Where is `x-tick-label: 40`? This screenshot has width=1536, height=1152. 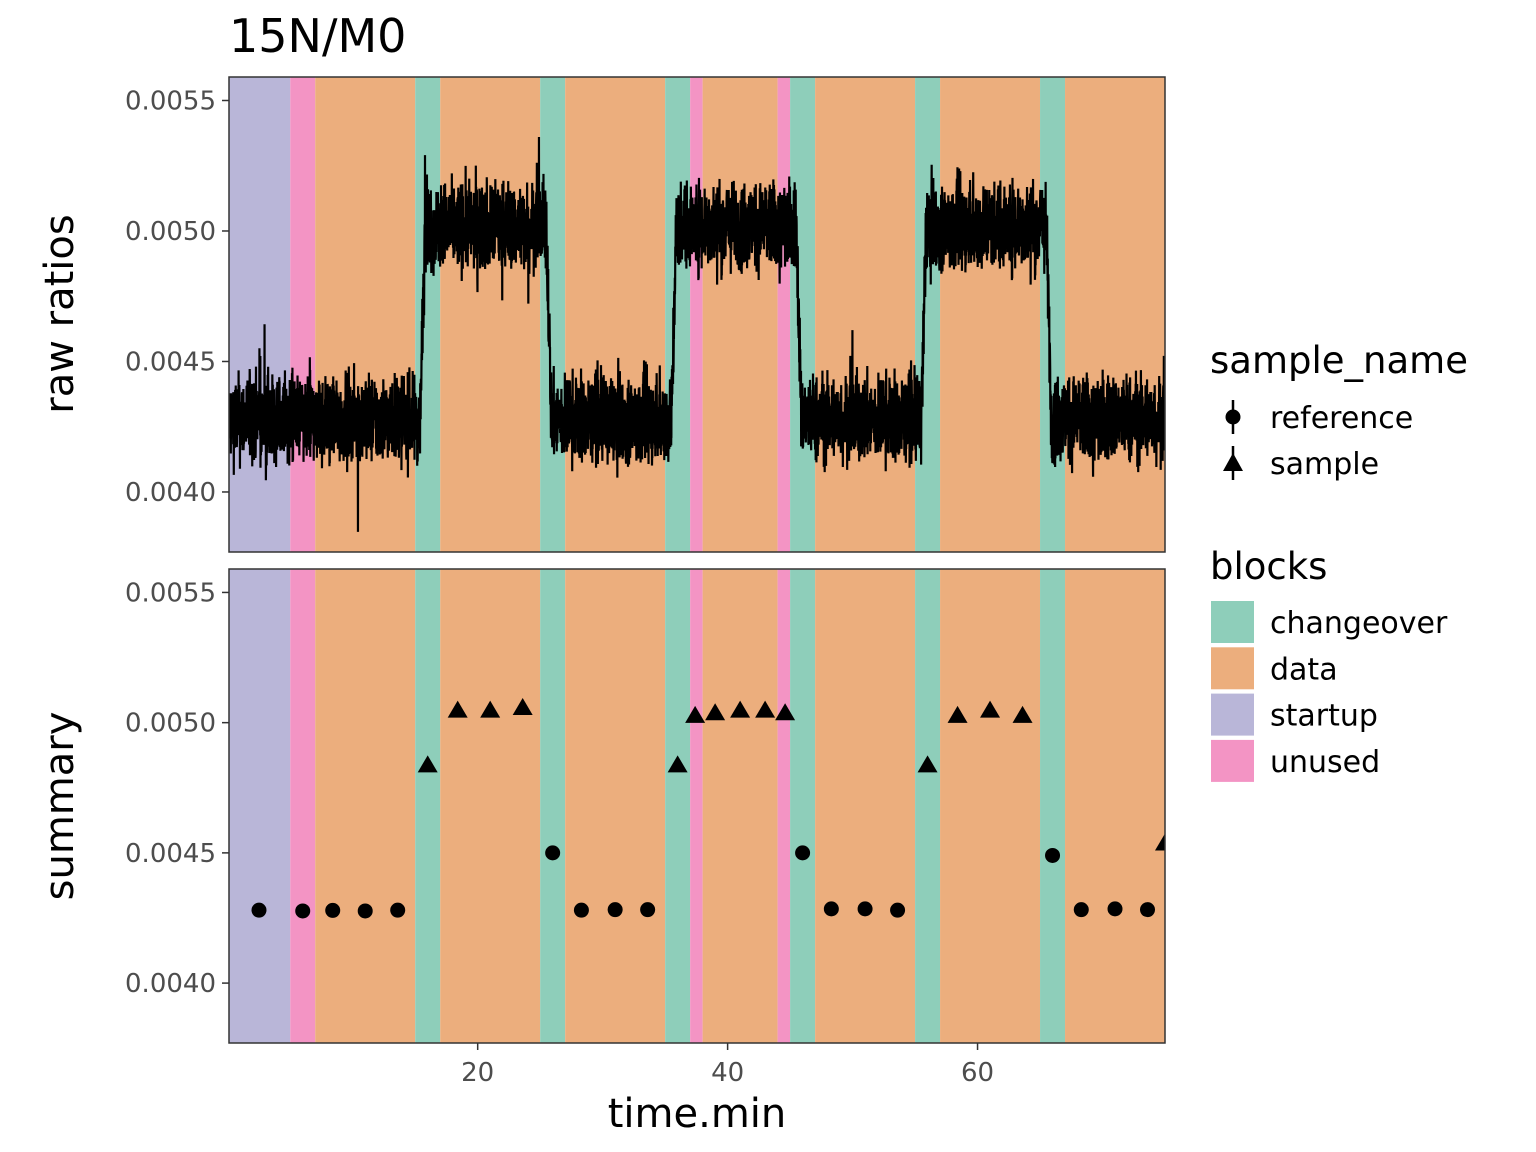 x-tick-label: 40 is located at coordinates (727, 1073).